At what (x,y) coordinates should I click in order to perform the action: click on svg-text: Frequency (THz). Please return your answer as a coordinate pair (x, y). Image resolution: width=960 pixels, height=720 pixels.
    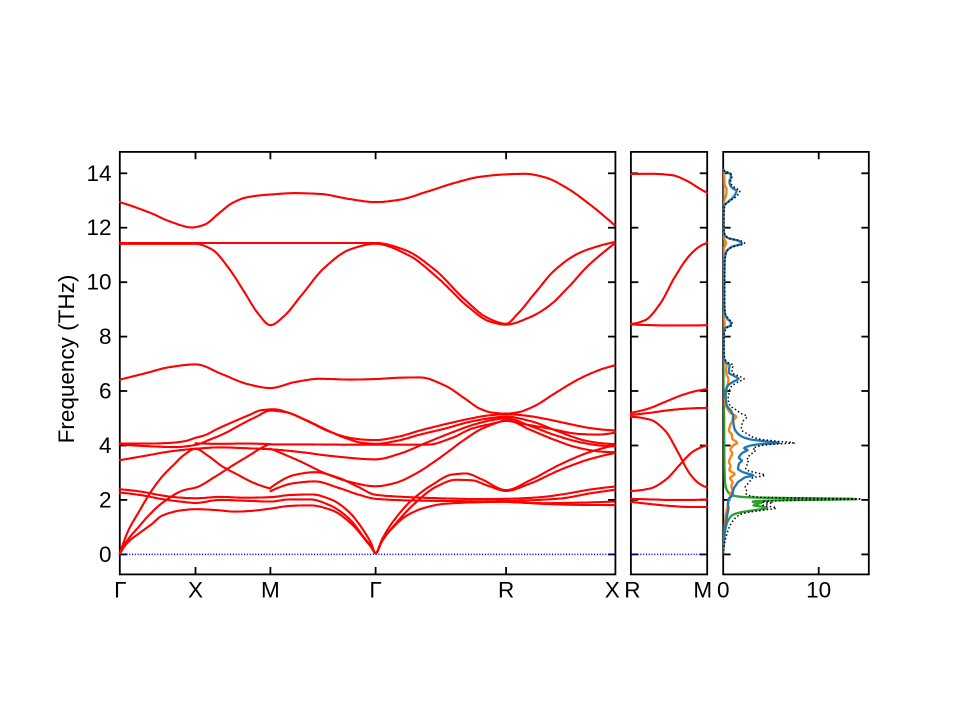
    Looking at the image, I should click on (66, 359).